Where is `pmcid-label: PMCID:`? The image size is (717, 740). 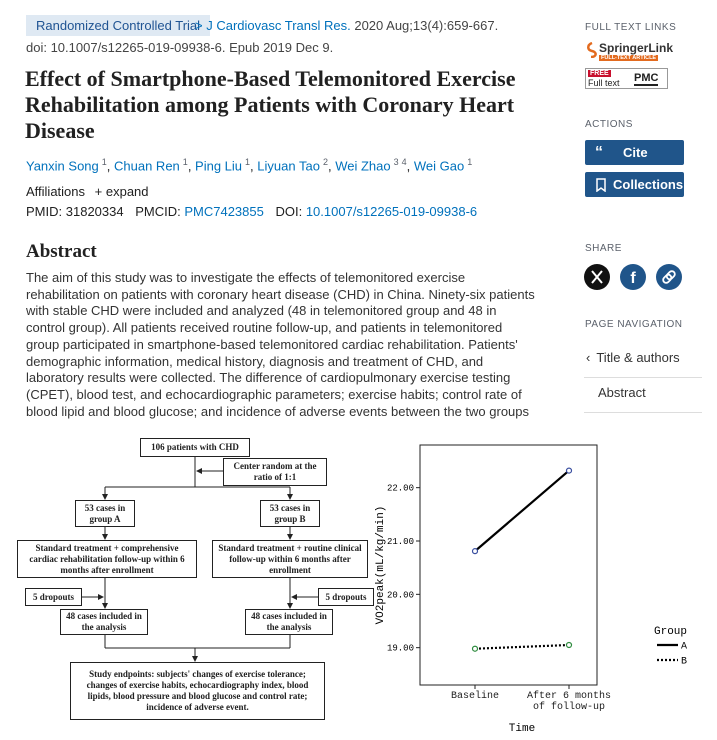
pmcid-label: PMCID: is located at coordinates (158, 211).